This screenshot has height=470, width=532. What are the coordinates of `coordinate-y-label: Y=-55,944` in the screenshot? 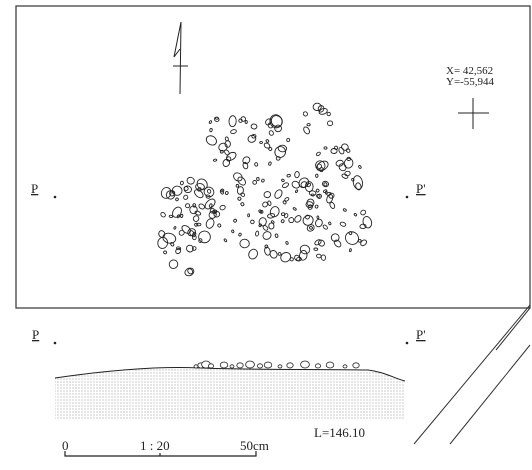 It's located at (470, 82).